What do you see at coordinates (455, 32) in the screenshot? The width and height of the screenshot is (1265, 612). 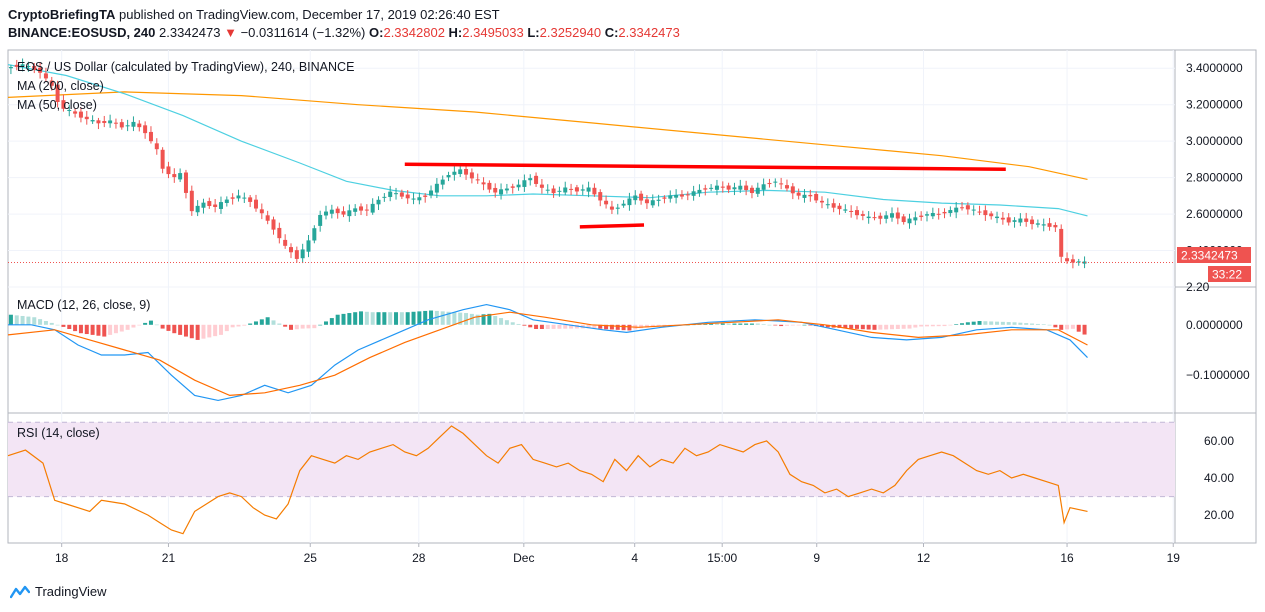 I see `high-label: H:` at bounding box center [455, 32].